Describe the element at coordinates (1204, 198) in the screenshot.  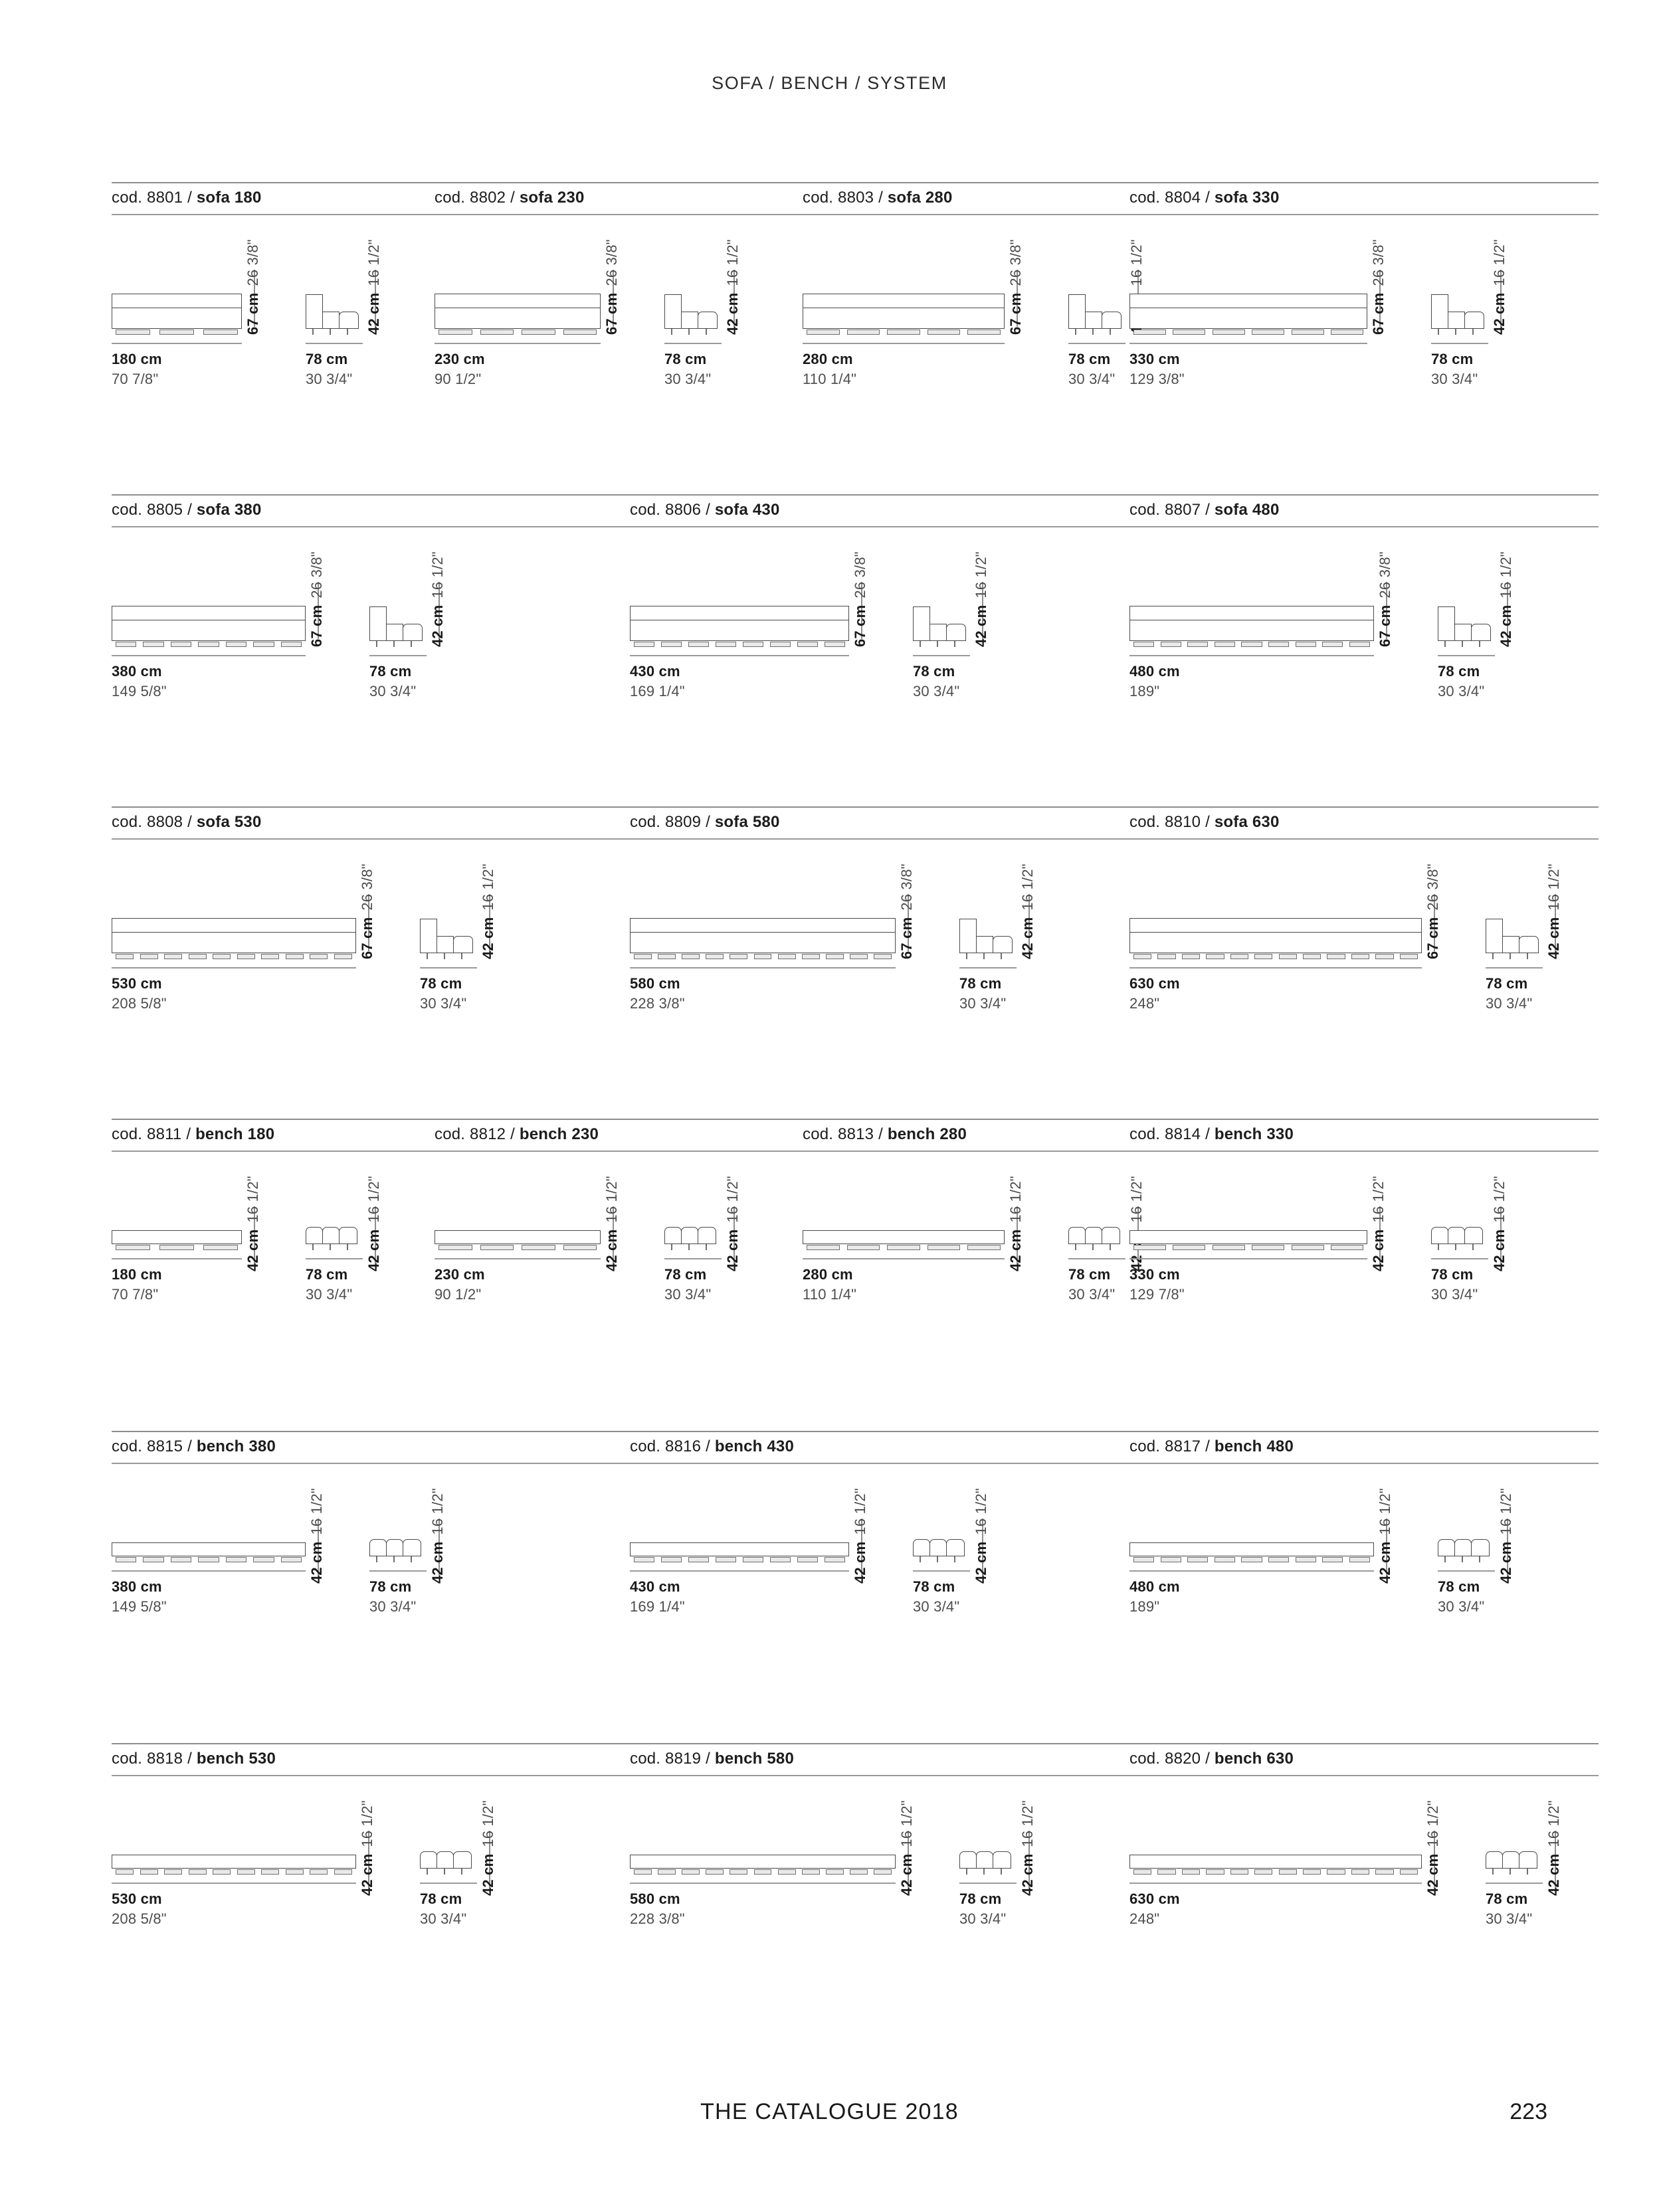
I see `product-heading: cod. 8804 / sofa 330` at that location.